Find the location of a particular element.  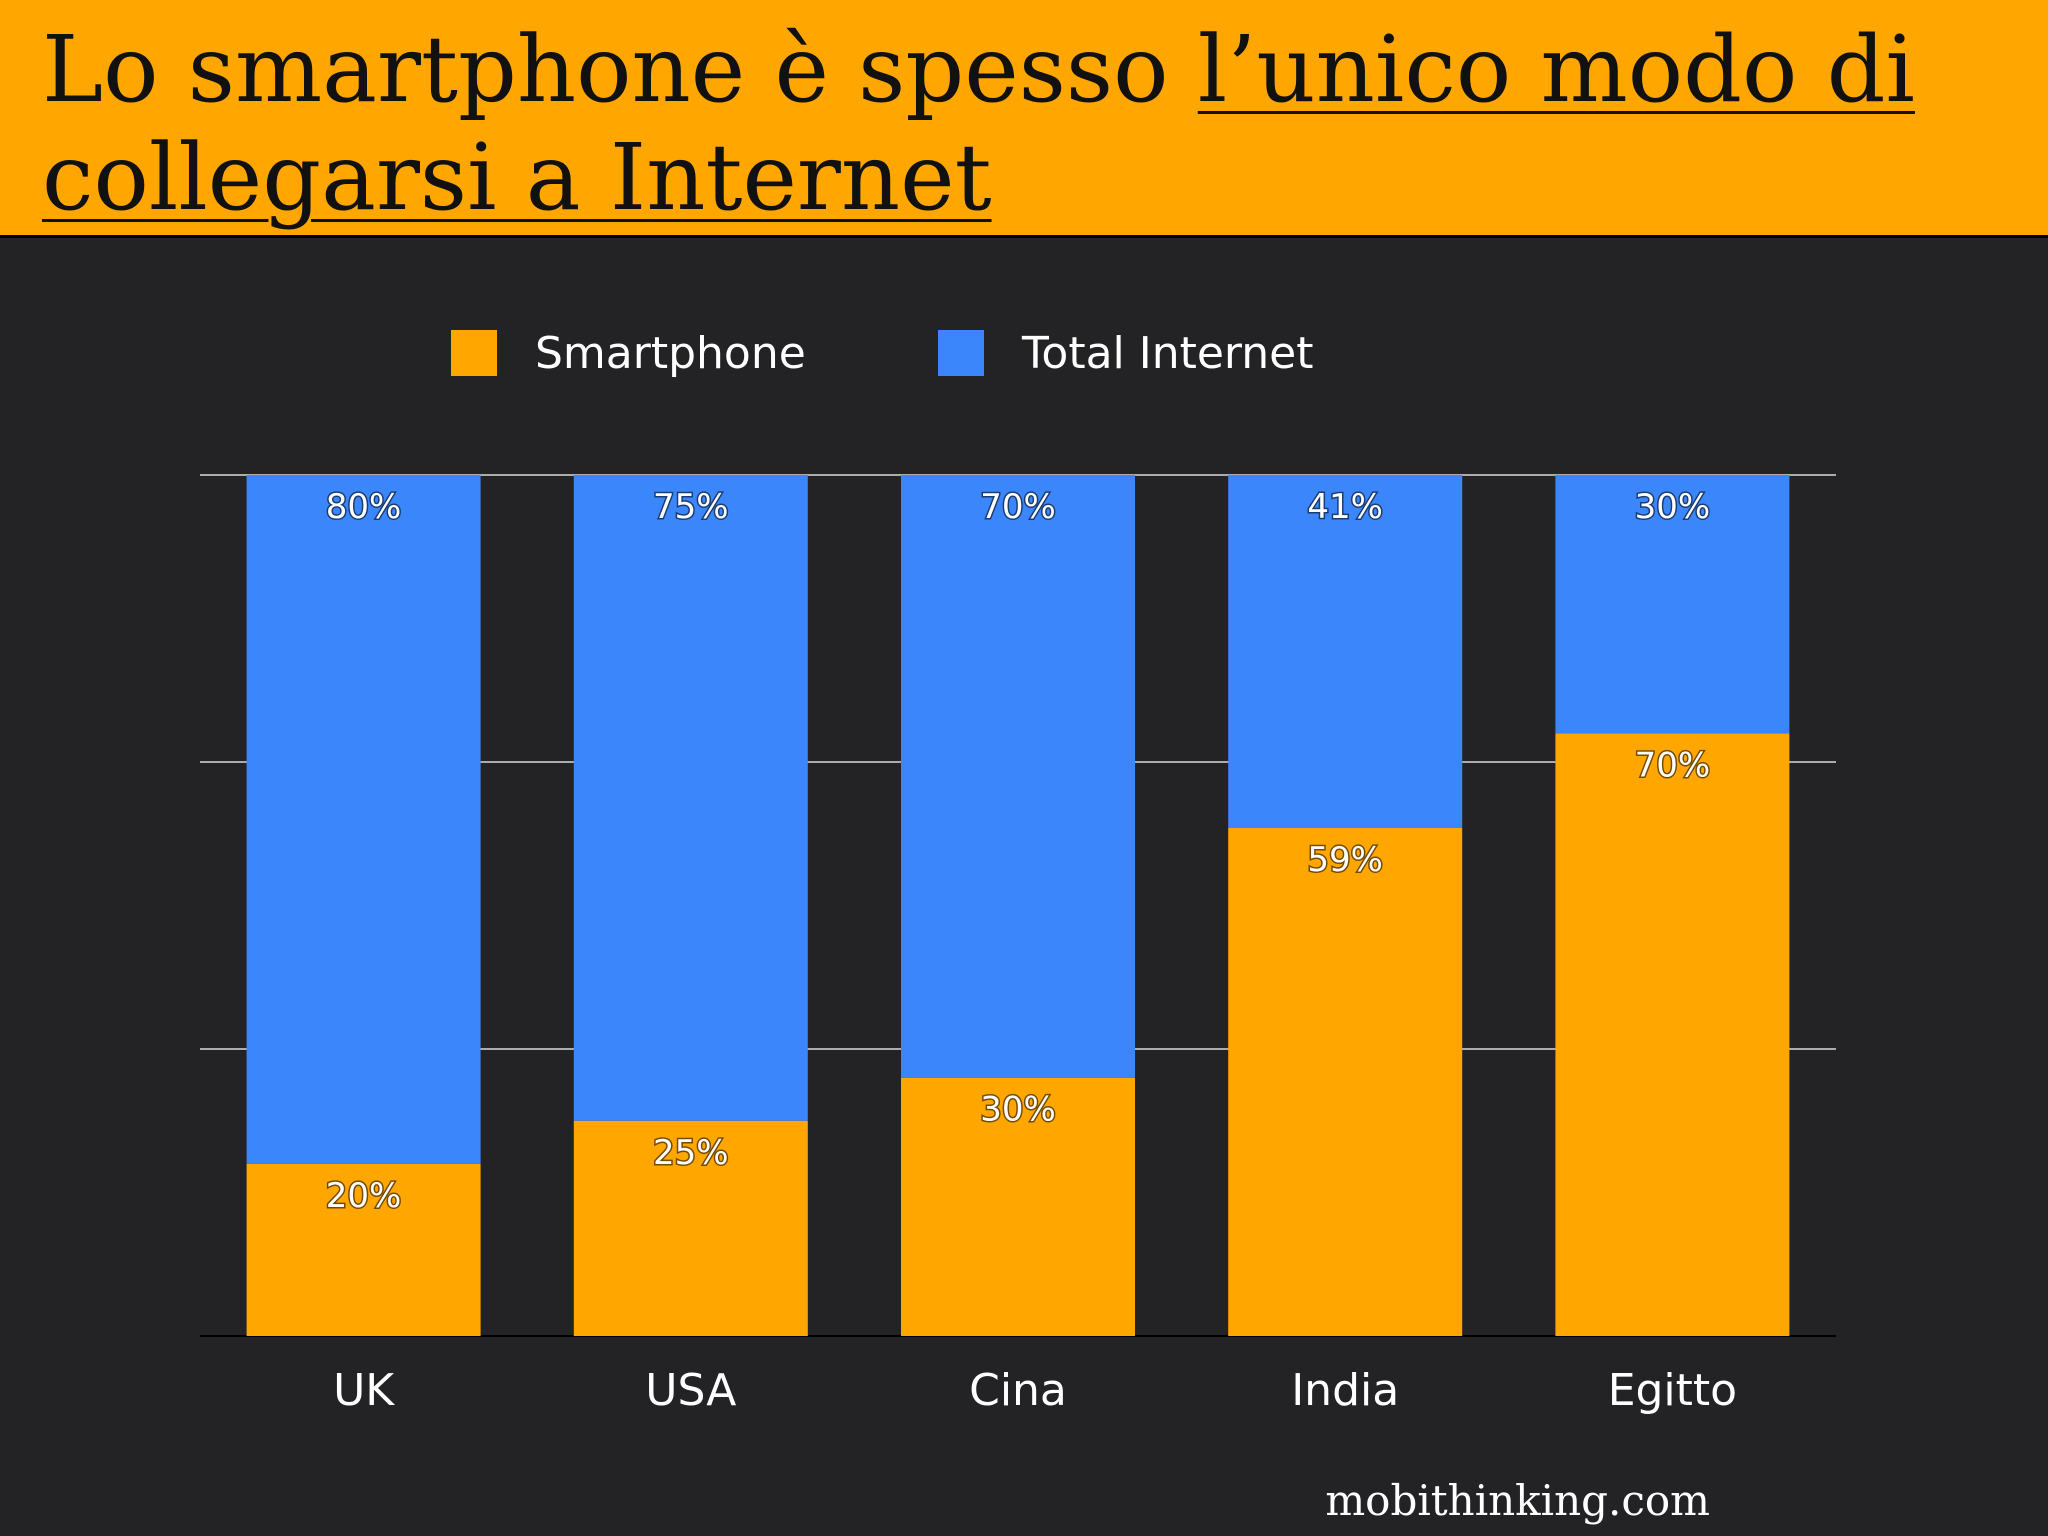

legend-label-total-internet: Total Internet is located at coordinates (1167, 353).